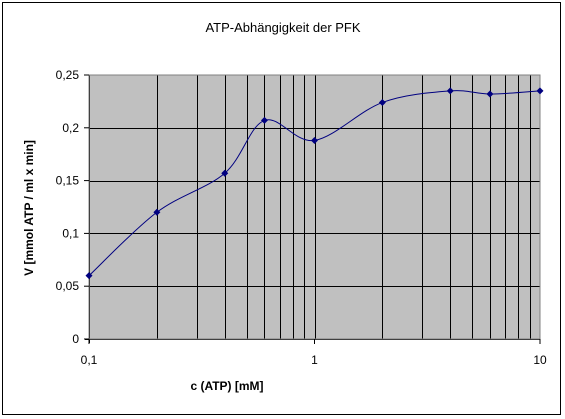 The image size is (565, 419). What do you see at coordinates (70, 128) in the screenshot?
I see `y-tick-label: 0,2` at bounding box center [70, 128].